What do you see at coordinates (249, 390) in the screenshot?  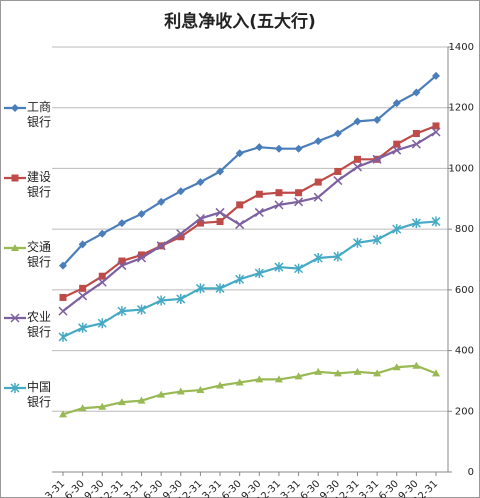 I see `series-line` at bounding box center [249, 390].